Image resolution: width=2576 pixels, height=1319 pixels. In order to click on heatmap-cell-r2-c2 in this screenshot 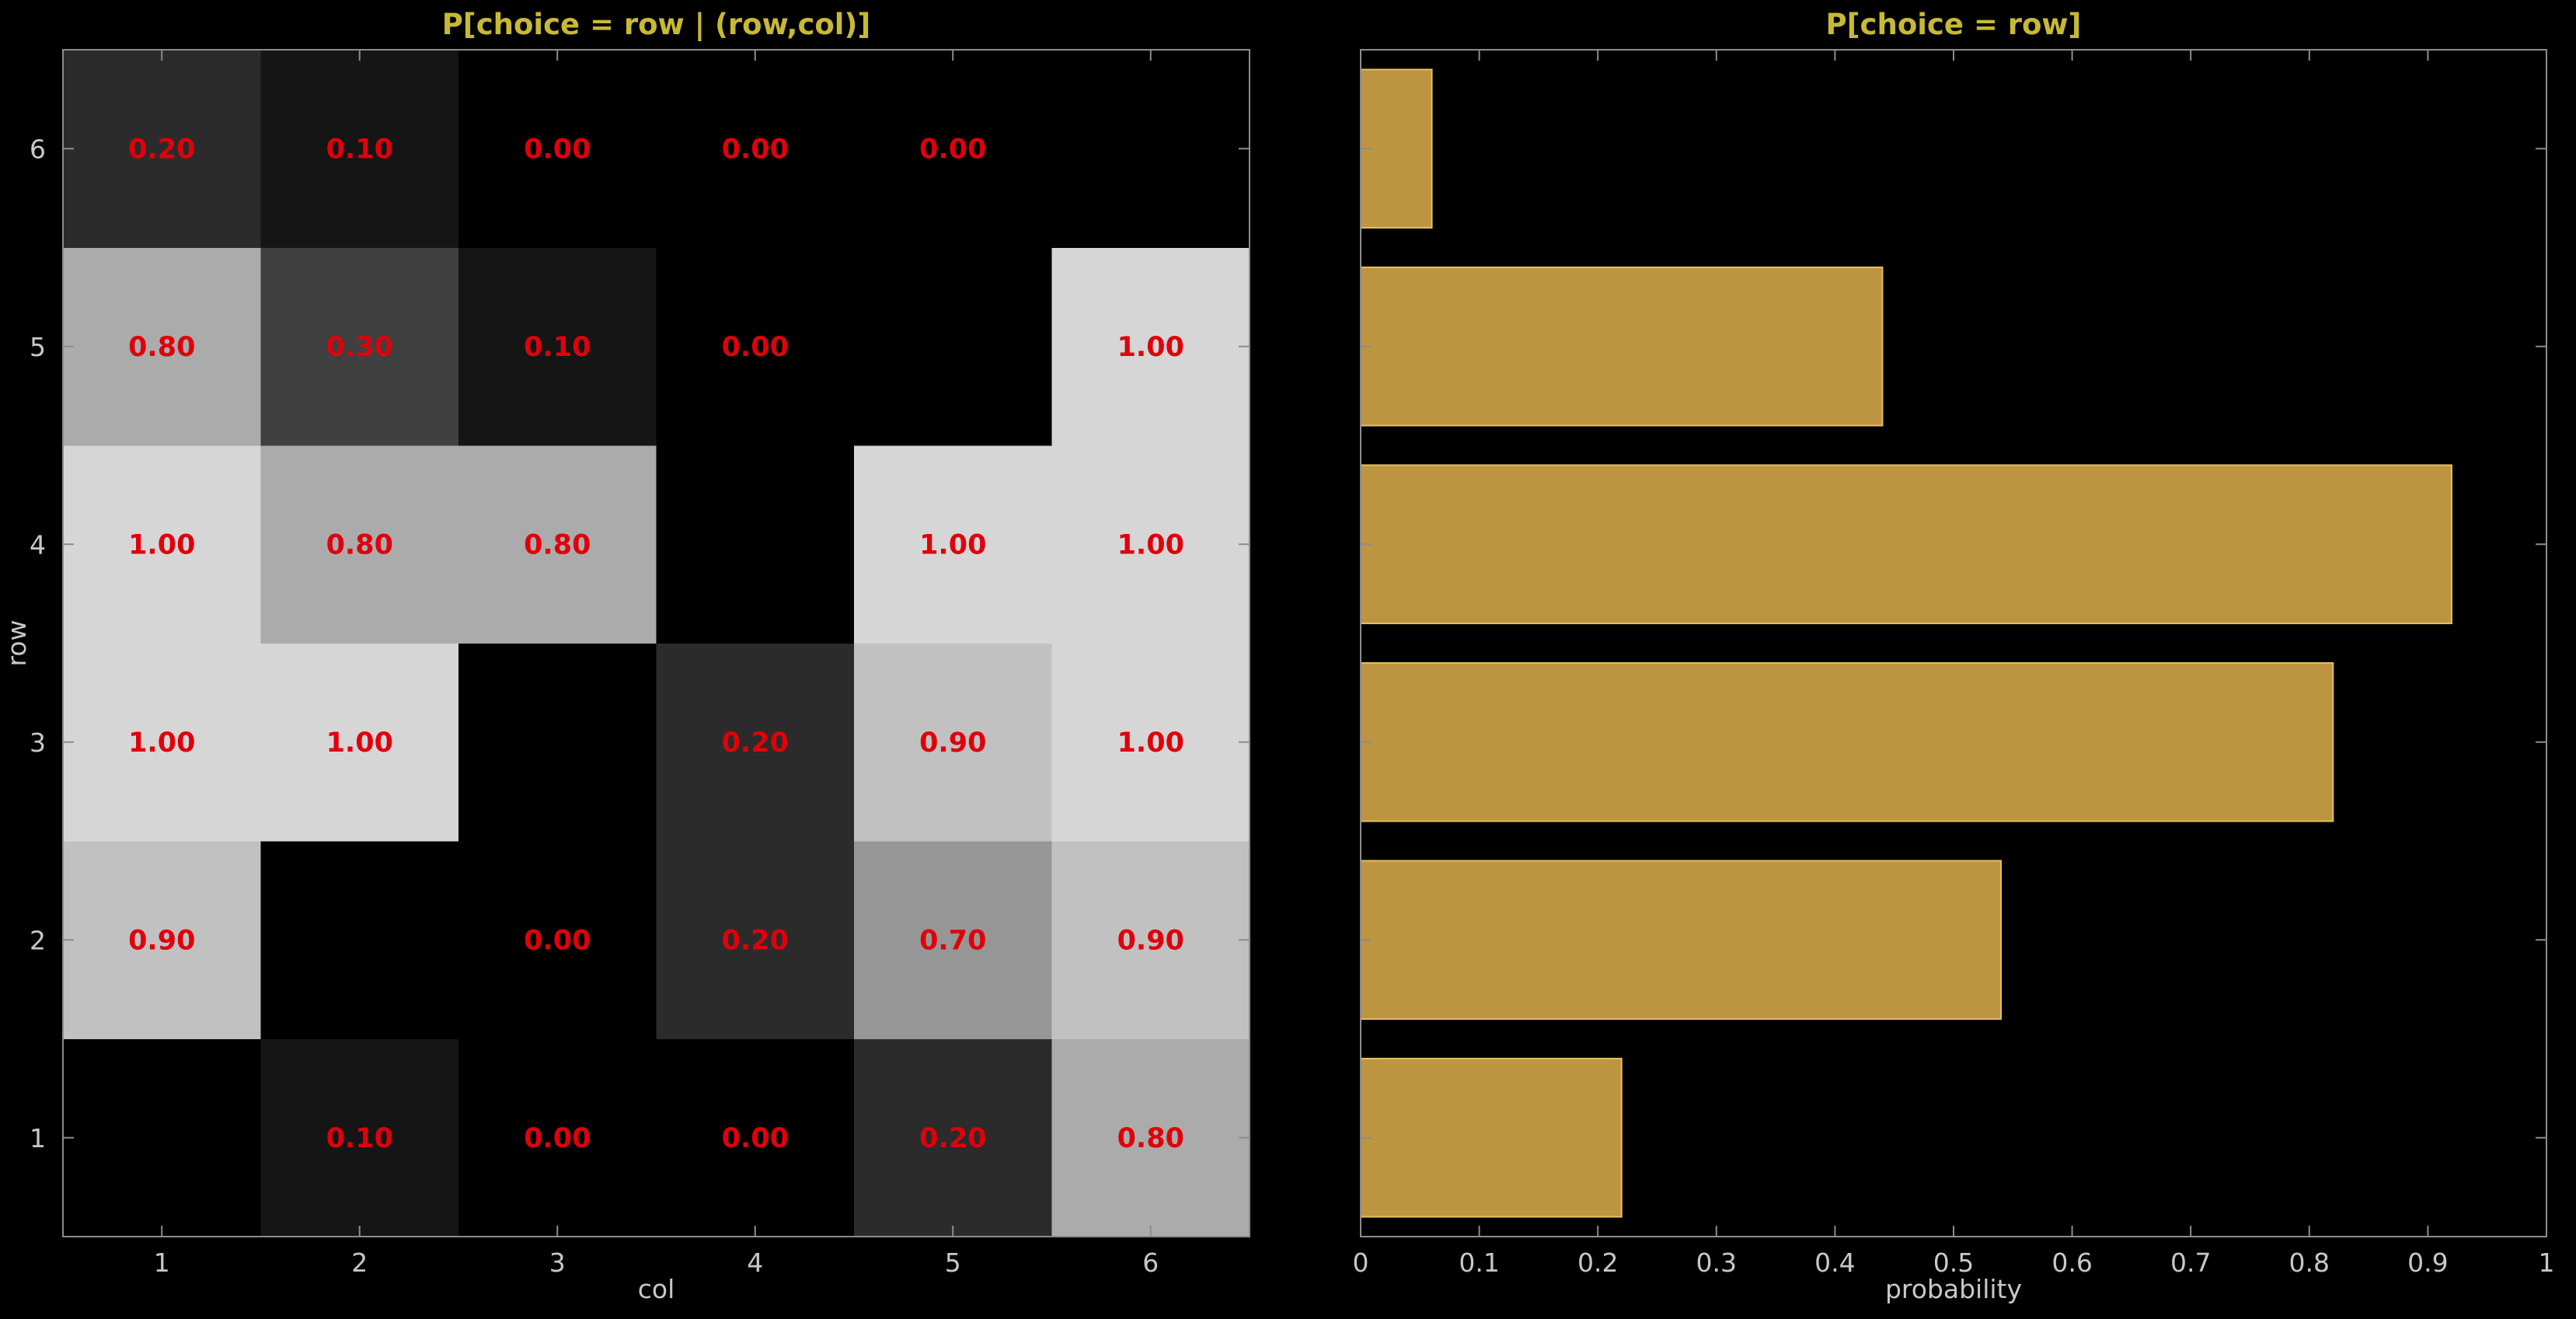, I will do `click(359, 940)`.